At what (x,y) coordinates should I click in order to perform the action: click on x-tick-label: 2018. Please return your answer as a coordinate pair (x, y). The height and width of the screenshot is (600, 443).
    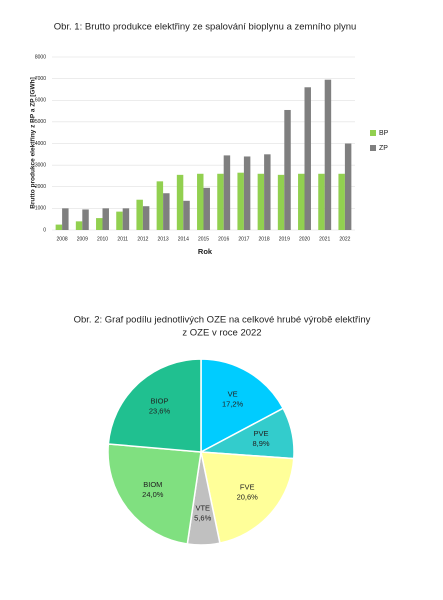
    Looking at the image, I should click on (264, 239).